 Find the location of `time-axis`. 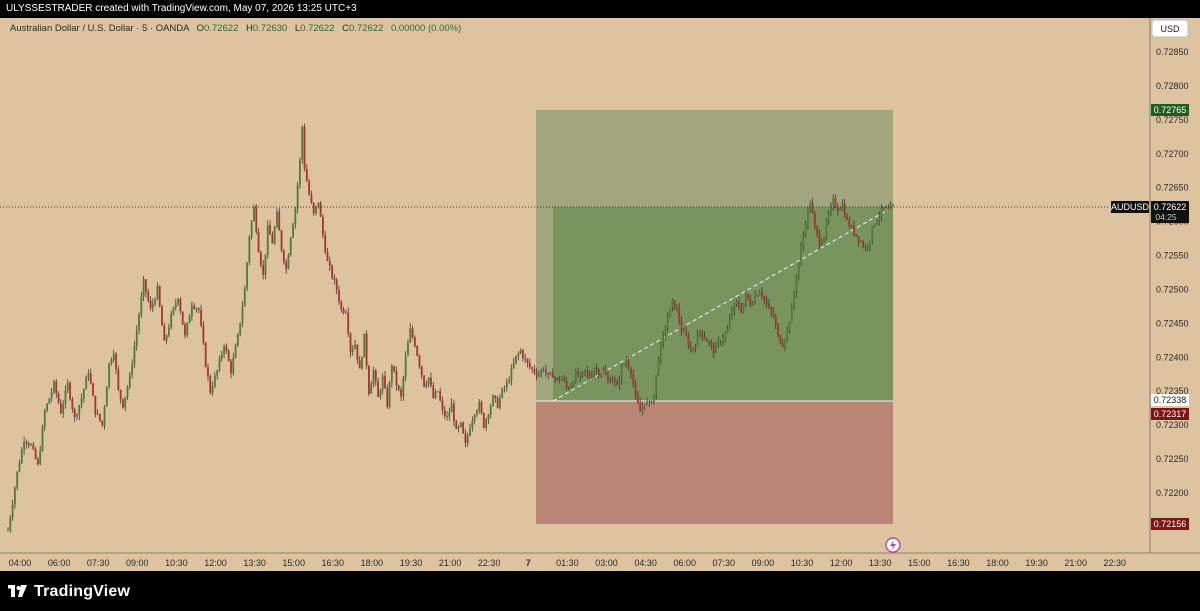

time-axis is located at coordinates (600, 562).